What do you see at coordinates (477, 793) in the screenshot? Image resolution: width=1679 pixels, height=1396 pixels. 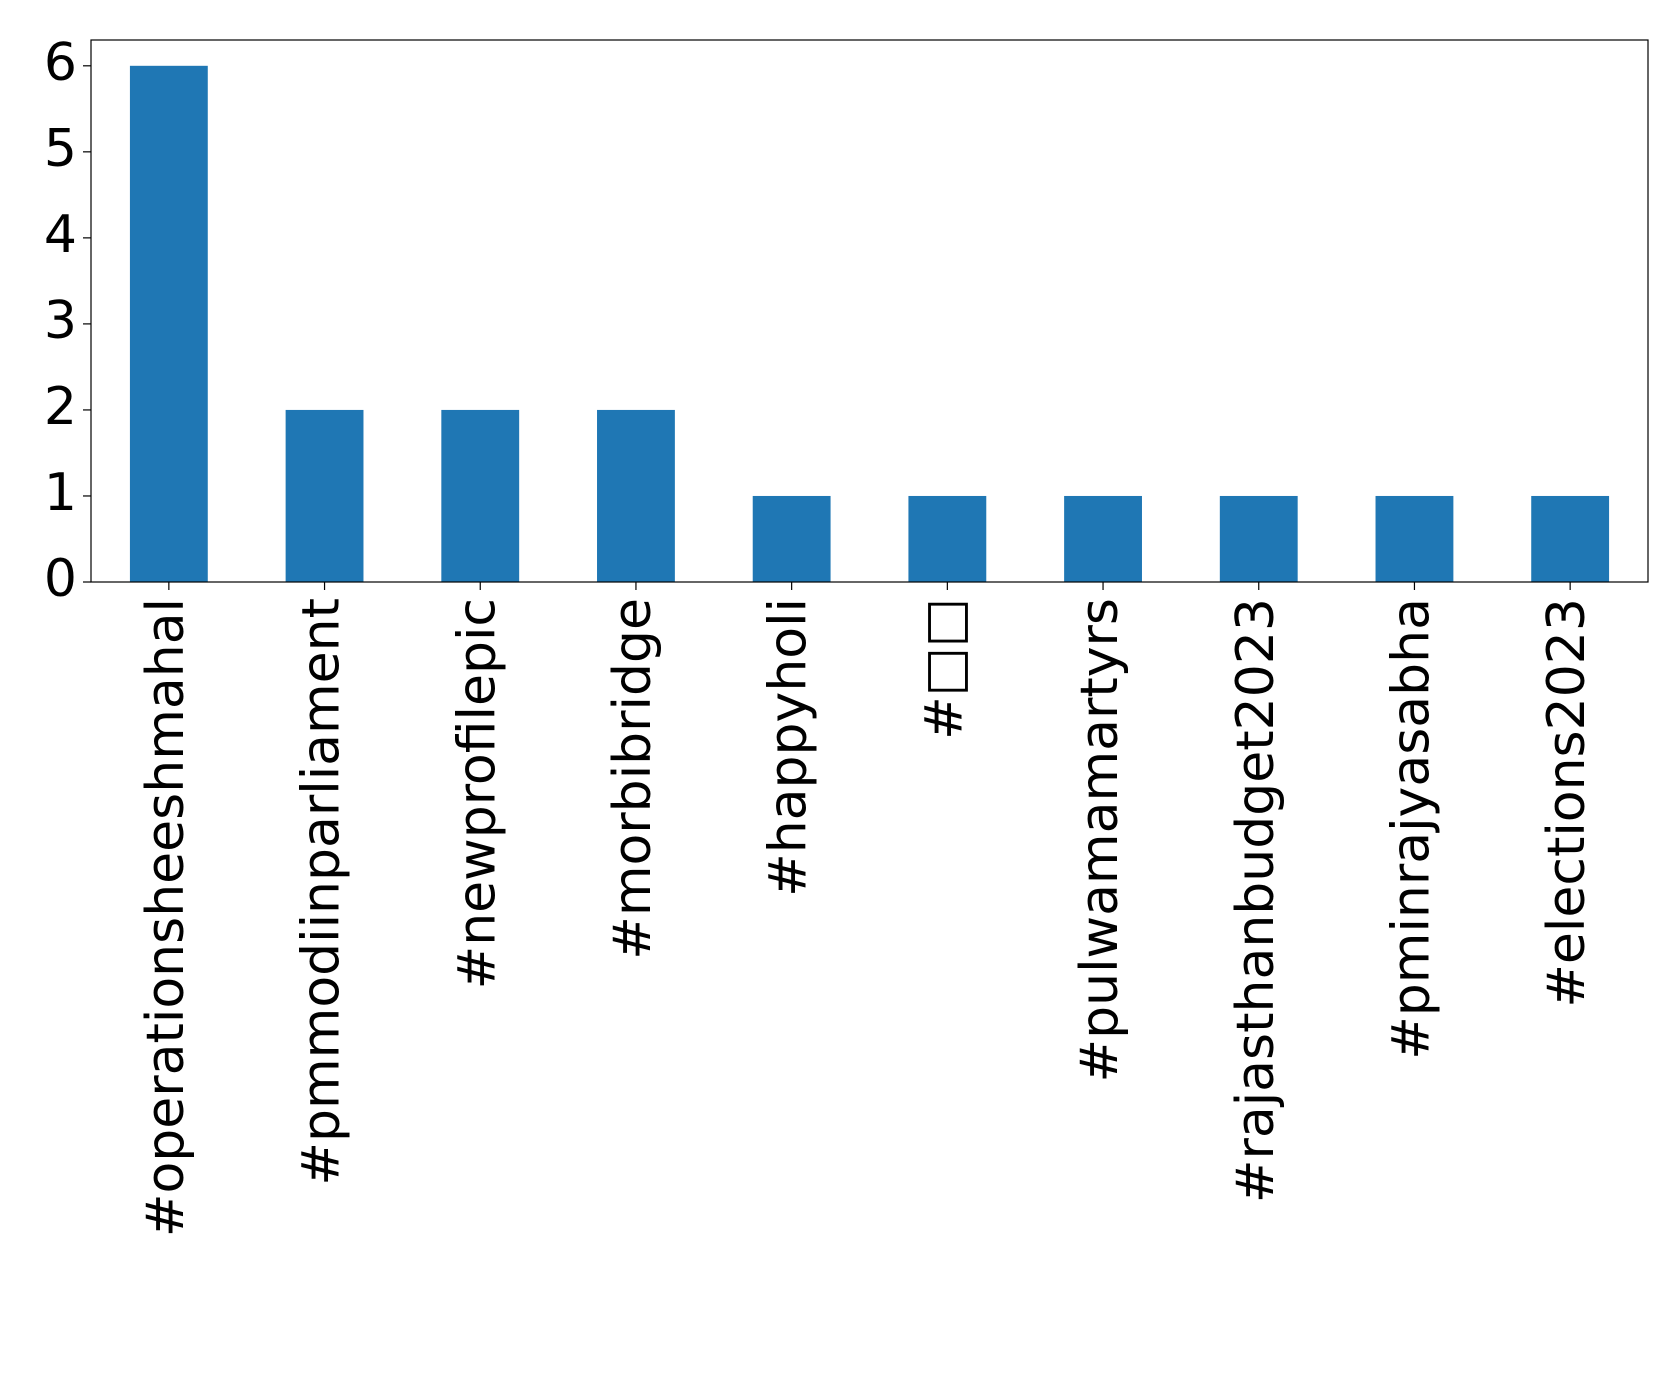 I see `x-tick-label: #newprofilepic` at bounding box center [477, 793].